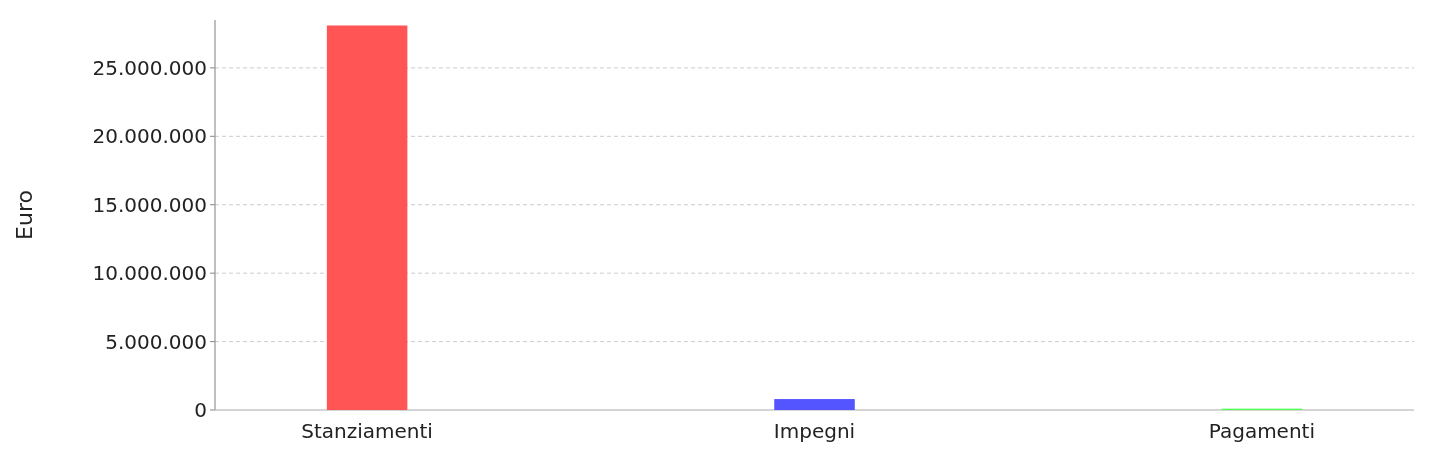  Describe the element at coordinates (1262, 431) in the screenshot. I see `x-tick-label: Pagamenti` at that location.